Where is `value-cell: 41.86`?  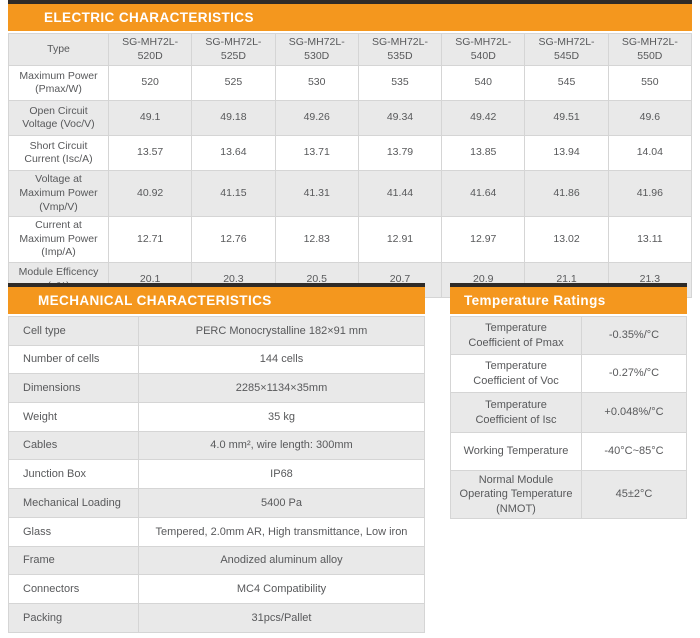 value-cell: 41.86 is located at coordinates (566, 194).